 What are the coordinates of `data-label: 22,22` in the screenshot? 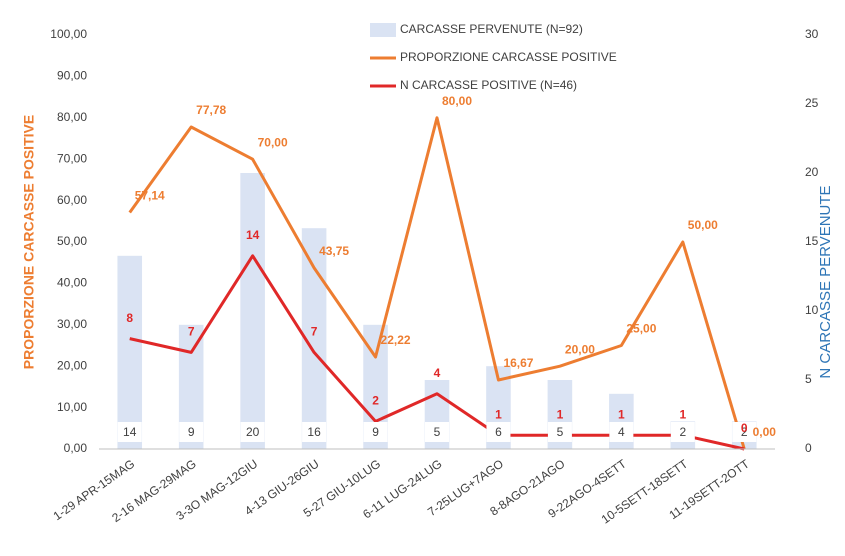 It's located at (396, 340).